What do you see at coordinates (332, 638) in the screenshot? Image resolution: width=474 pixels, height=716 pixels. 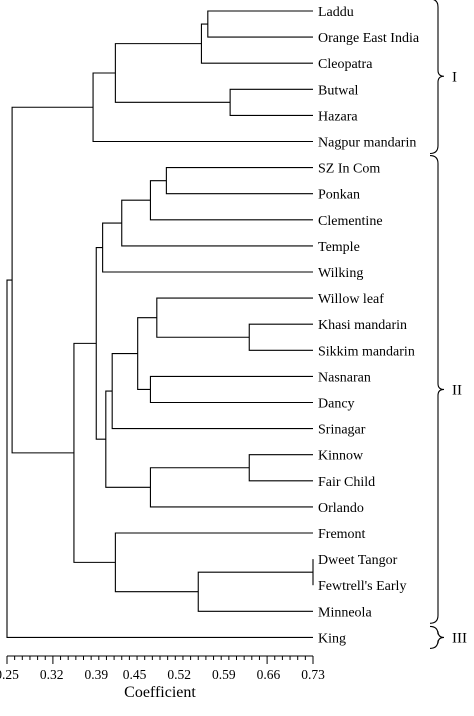 I see `leaf-label: King` at bounding box center [332, 638].